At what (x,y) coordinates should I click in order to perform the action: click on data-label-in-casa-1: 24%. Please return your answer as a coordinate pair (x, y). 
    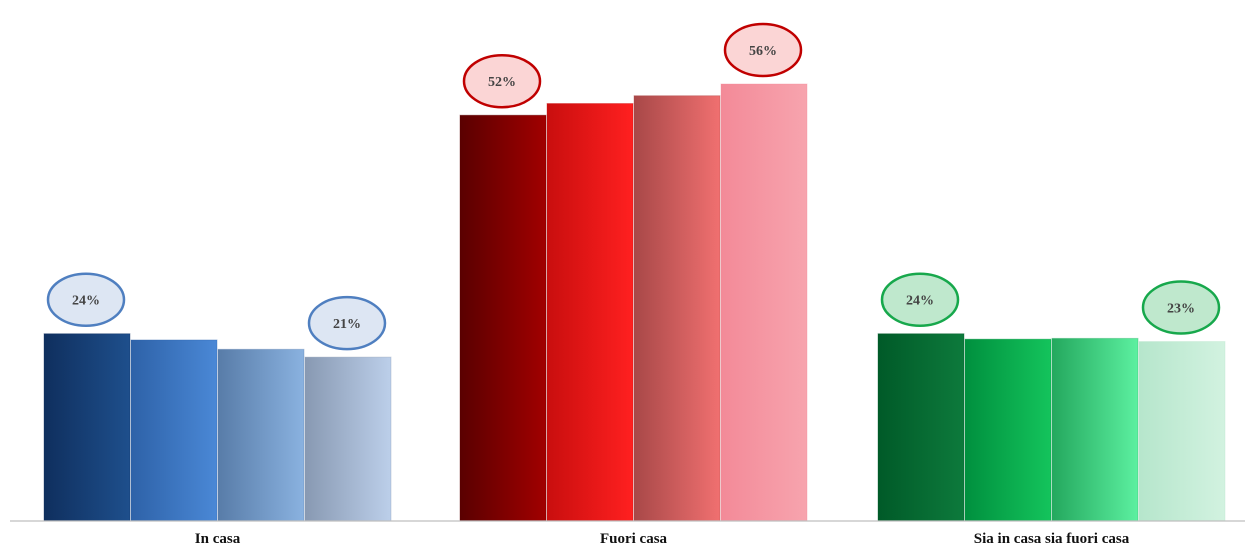
    Looking at the image, I should click on (86, 299).